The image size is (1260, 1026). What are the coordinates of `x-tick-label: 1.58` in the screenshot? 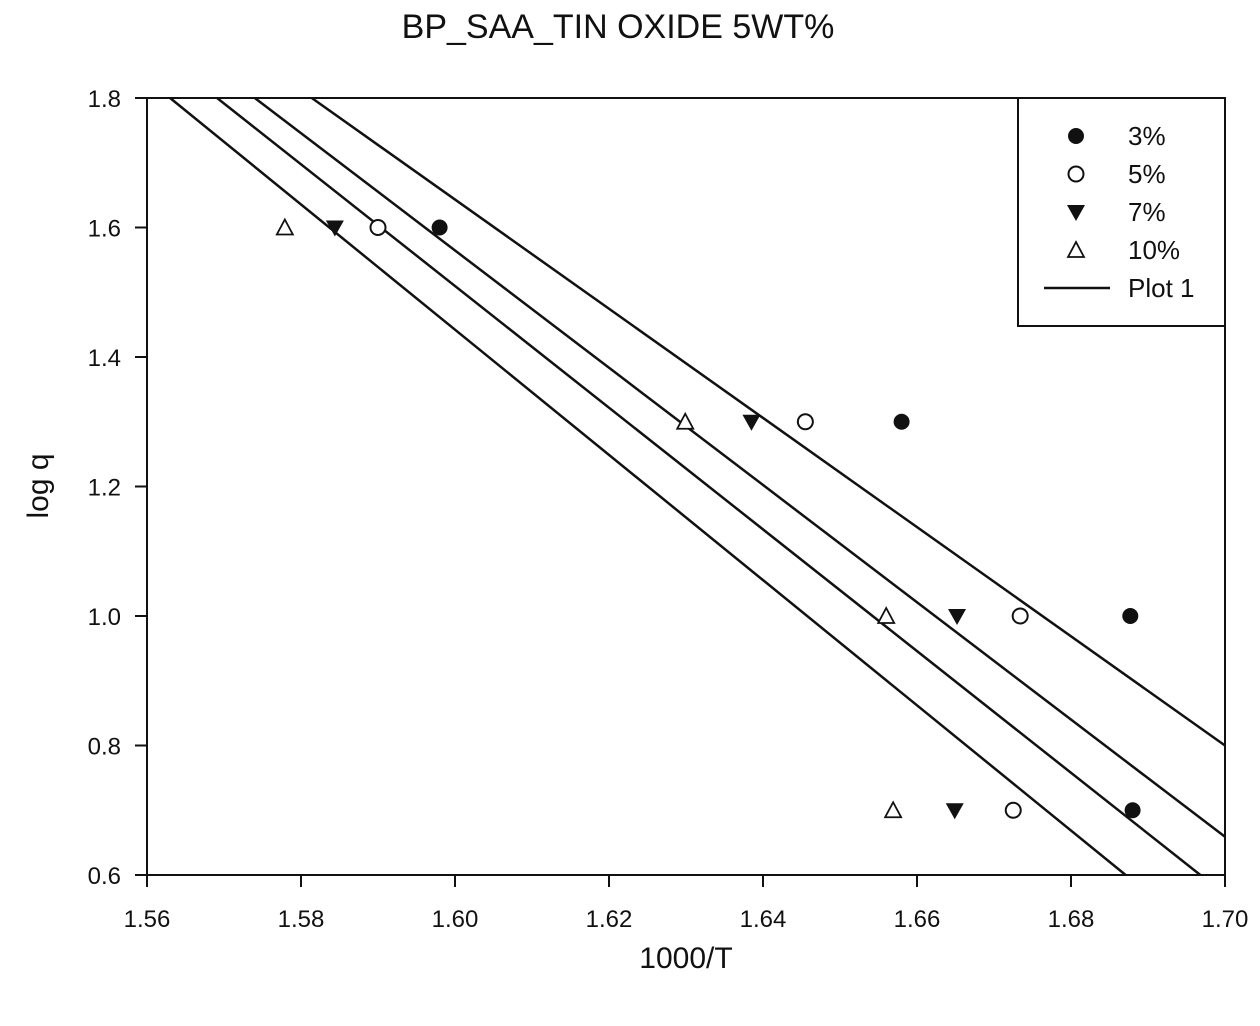 It's located at (301, 919).